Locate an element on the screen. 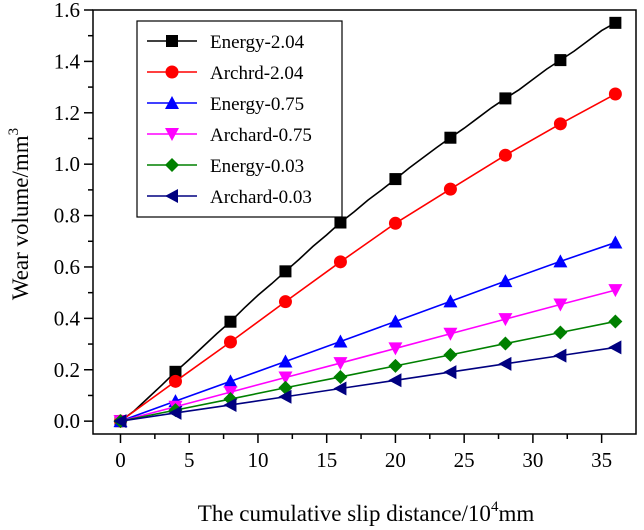 The image size is (644, 530). legend-item: Archrd-2.04 is located at coordinates (225, 73).